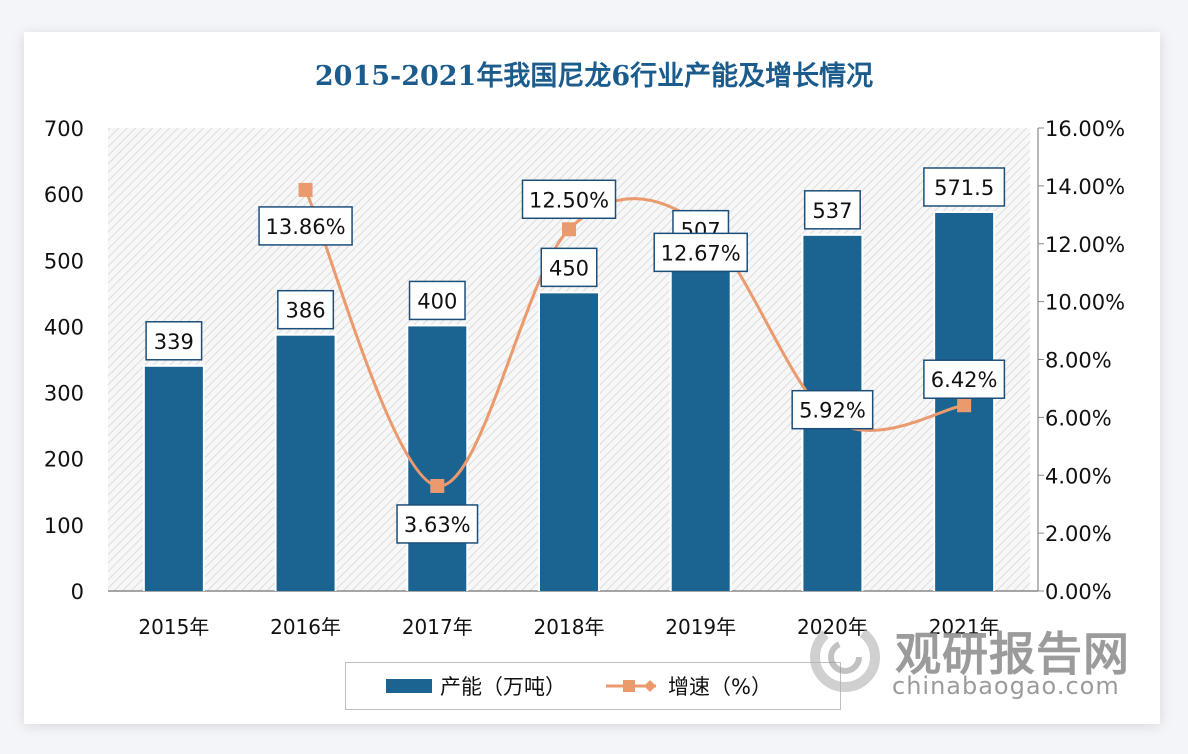 Image resolution: width=1188 pixels, height=754 pixels. What do you see at coordinates (64, 394) in the screenshot?
I see `left-tick-label: 300` at bounding box center [64, 394].